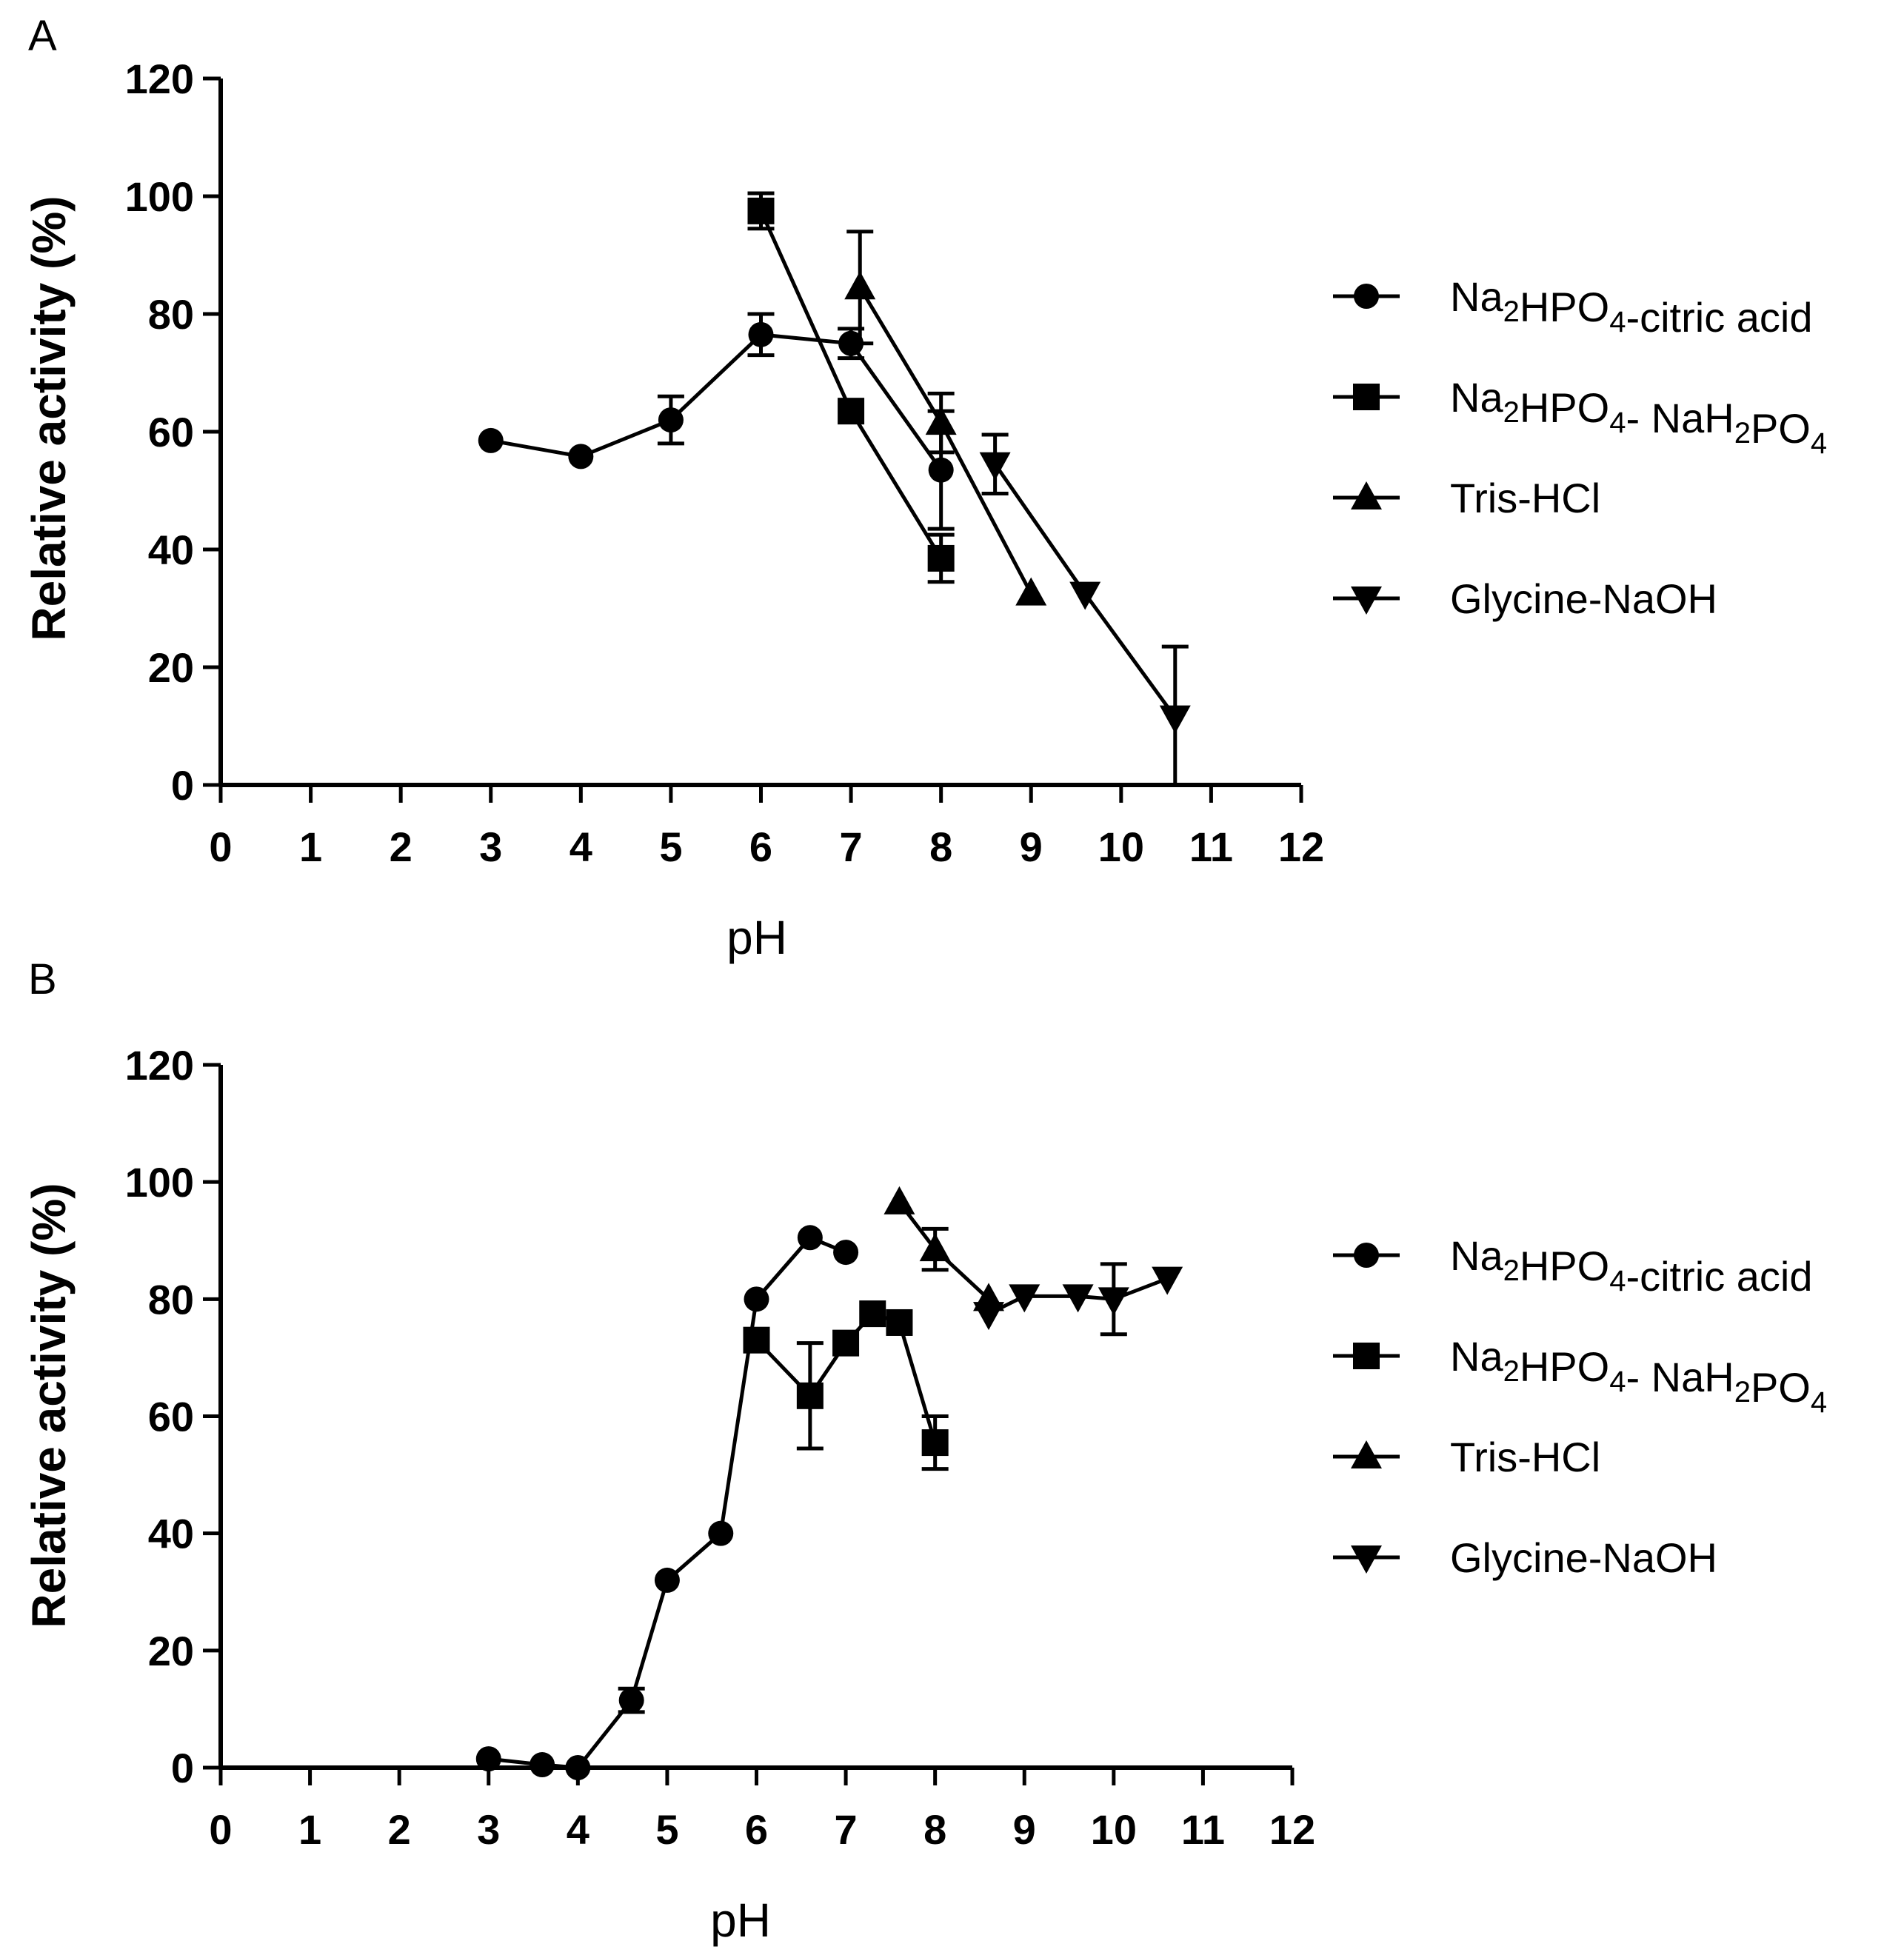  Describe the element at coordinates (43, 979) in the screenshot. I see `panel-letter: B` at that location.